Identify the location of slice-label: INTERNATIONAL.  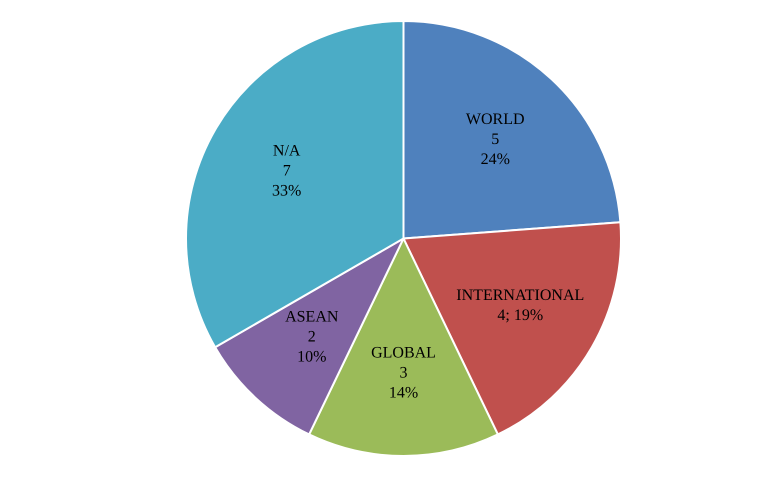
(520, 295).